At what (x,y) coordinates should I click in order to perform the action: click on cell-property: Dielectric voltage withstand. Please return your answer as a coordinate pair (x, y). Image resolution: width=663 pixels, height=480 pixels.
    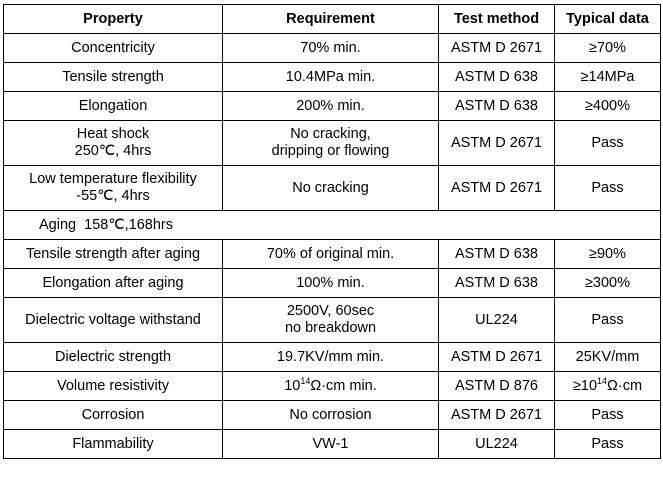
    Looking at the image, I should click on (113, 320).